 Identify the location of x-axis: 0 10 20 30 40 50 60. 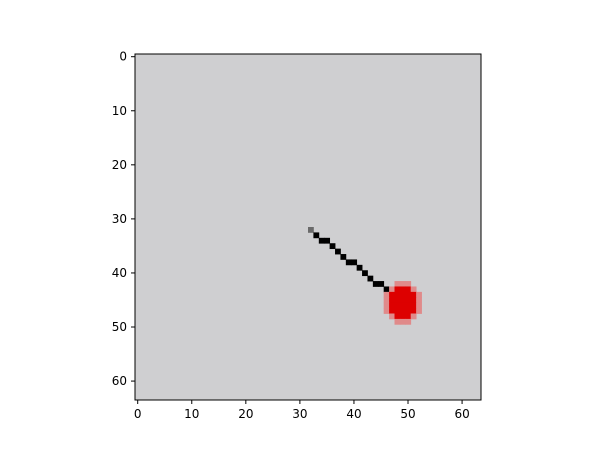
(302, 410).